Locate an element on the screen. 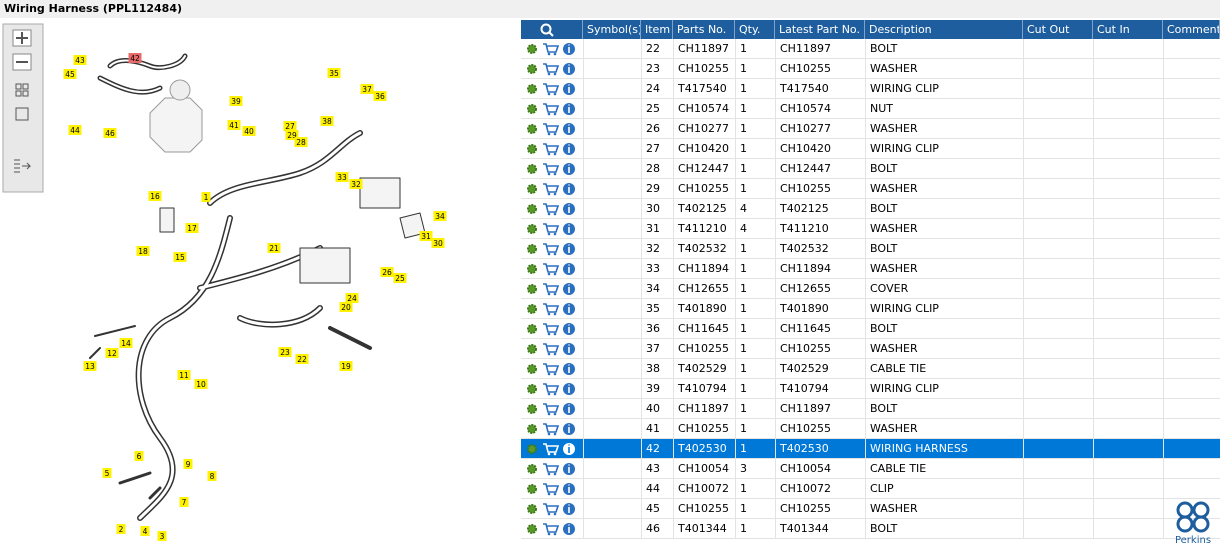  callout-label: 28 is located at coordinates (301, 142).